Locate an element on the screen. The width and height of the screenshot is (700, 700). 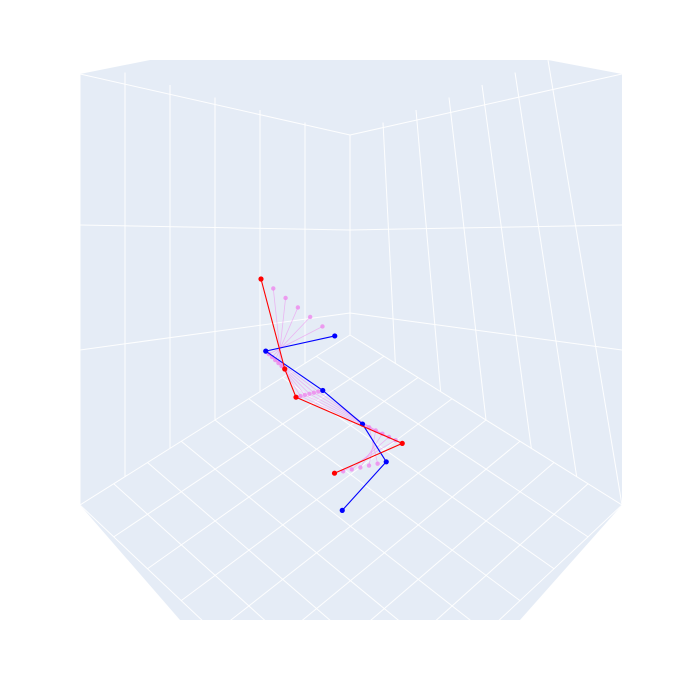
data-series is located at coordinates (331, 394).